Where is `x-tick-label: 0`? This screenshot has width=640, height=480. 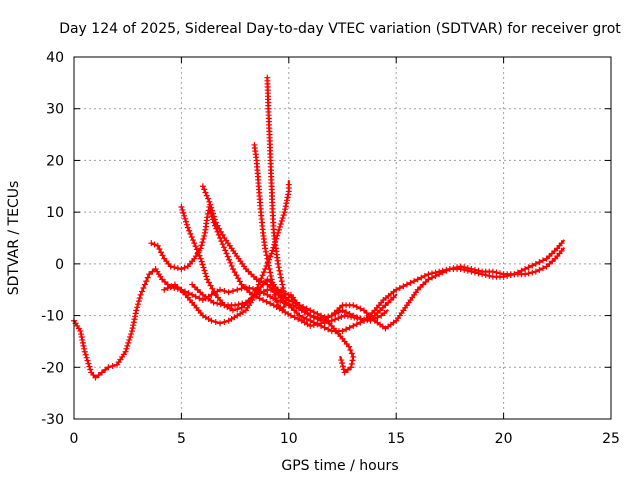 x-tick-label: 0 is located at coordinates (74, 439).